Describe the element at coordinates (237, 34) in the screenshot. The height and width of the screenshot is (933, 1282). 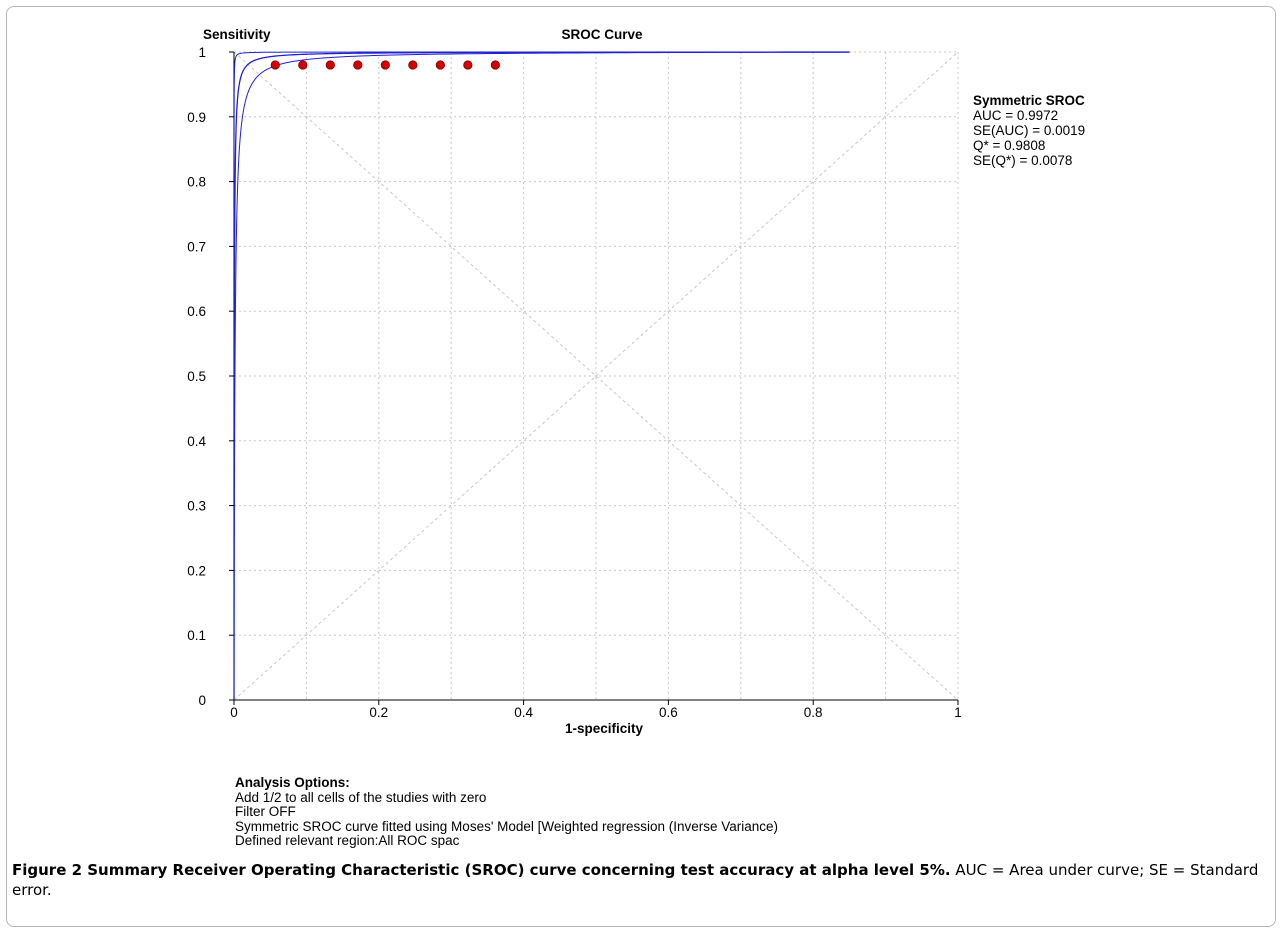
I see `y-axis-title: Sensitivity` at that location.